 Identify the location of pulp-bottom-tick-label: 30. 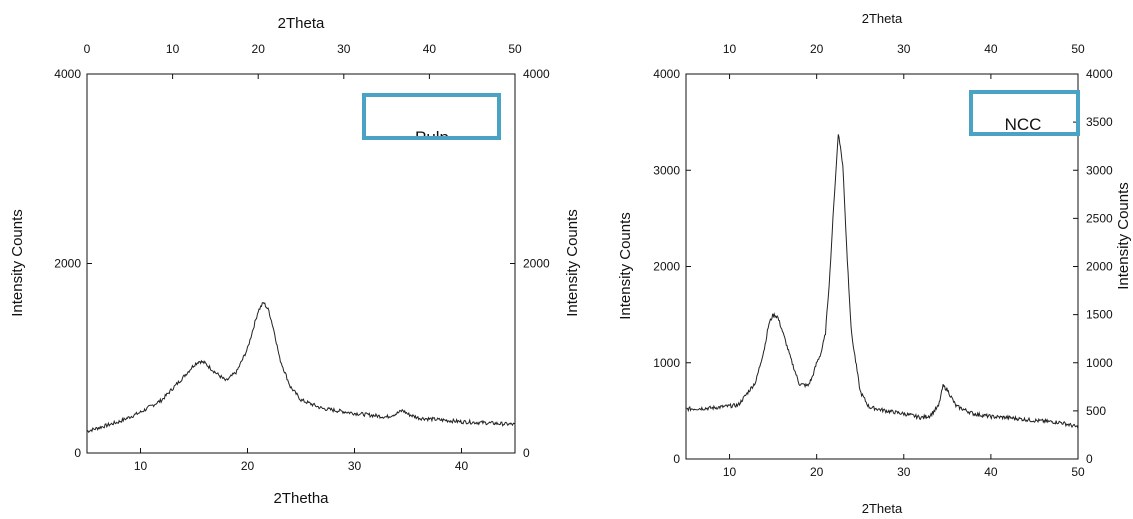
(355, 466).